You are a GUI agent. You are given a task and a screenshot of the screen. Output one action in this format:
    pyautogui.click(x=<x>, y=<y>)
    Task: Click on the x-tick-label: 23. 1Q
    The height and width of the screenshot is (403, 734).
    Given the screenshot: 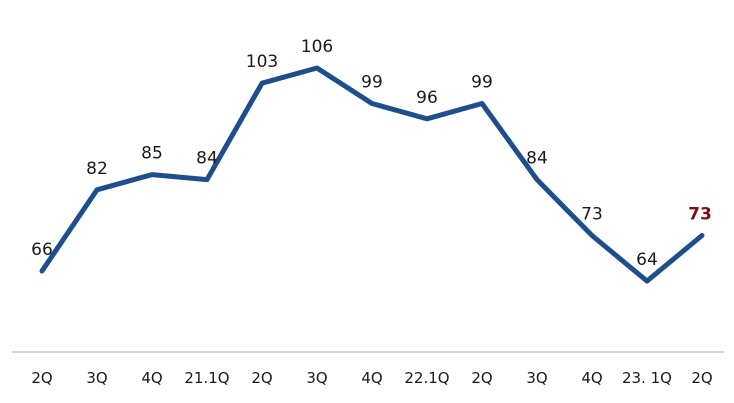 What is the action you would take?
    pyautogui.click(x=647, y=378)
    